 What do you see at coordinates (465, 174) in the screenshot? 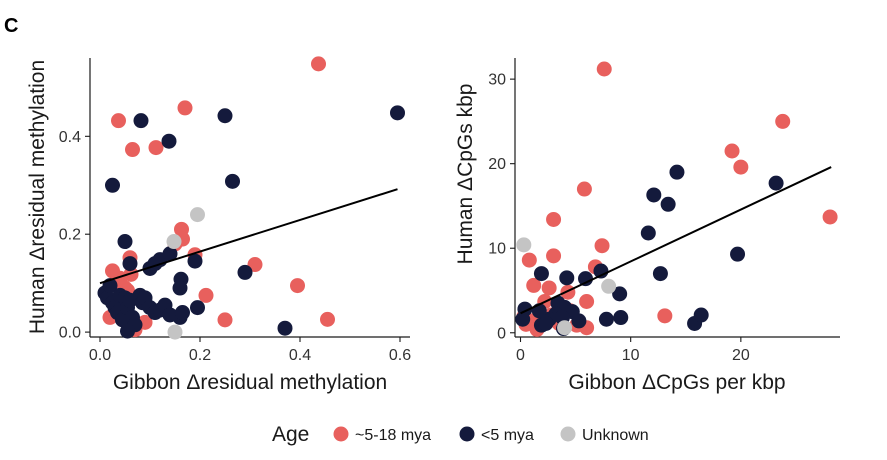
I see `y-axis-title: Human ΔCpGs kbp` at bounding box center [465, 174].